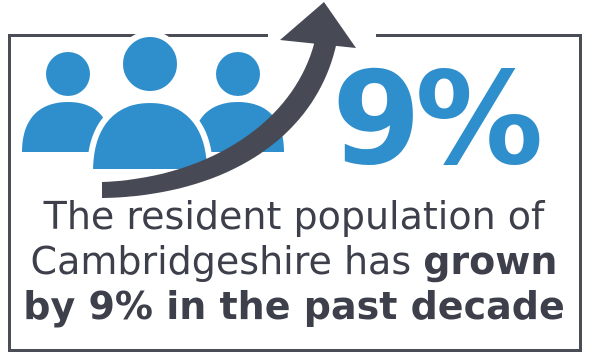  I want to click on caption-line-2-regular: Cambridgeshire has, so click(227, 261).